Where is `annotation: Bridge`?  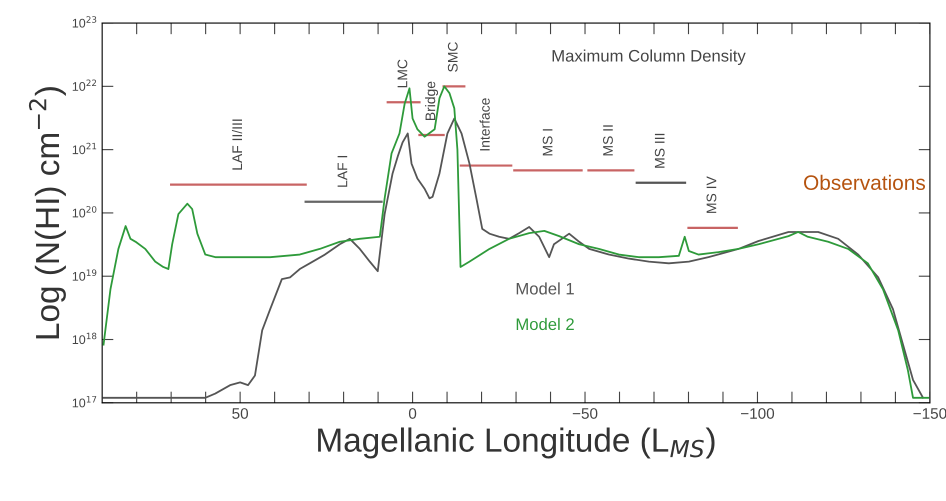 annotation: Bridge is located at coordinates (431, 101).